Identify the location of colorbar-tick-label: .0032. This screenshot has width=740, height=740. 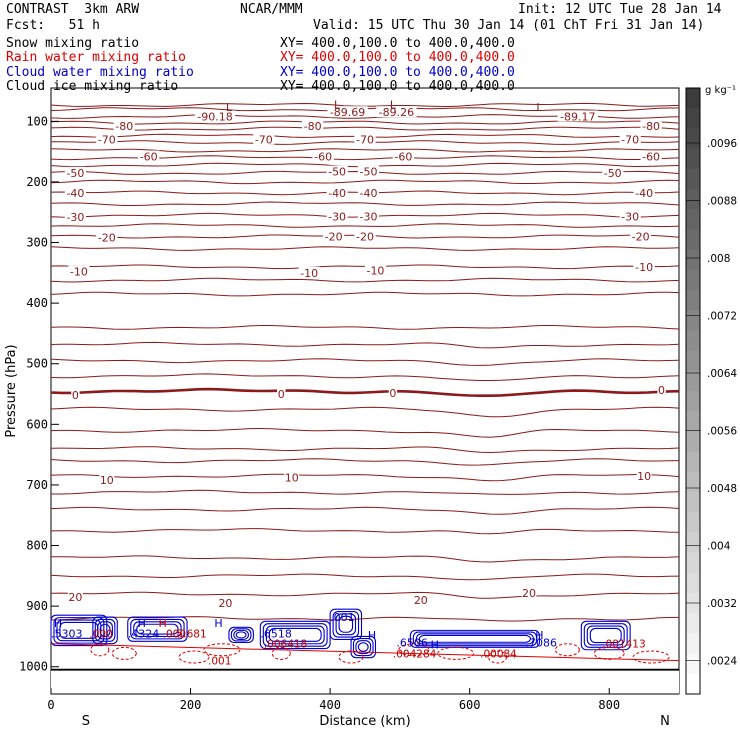
(722, 604).